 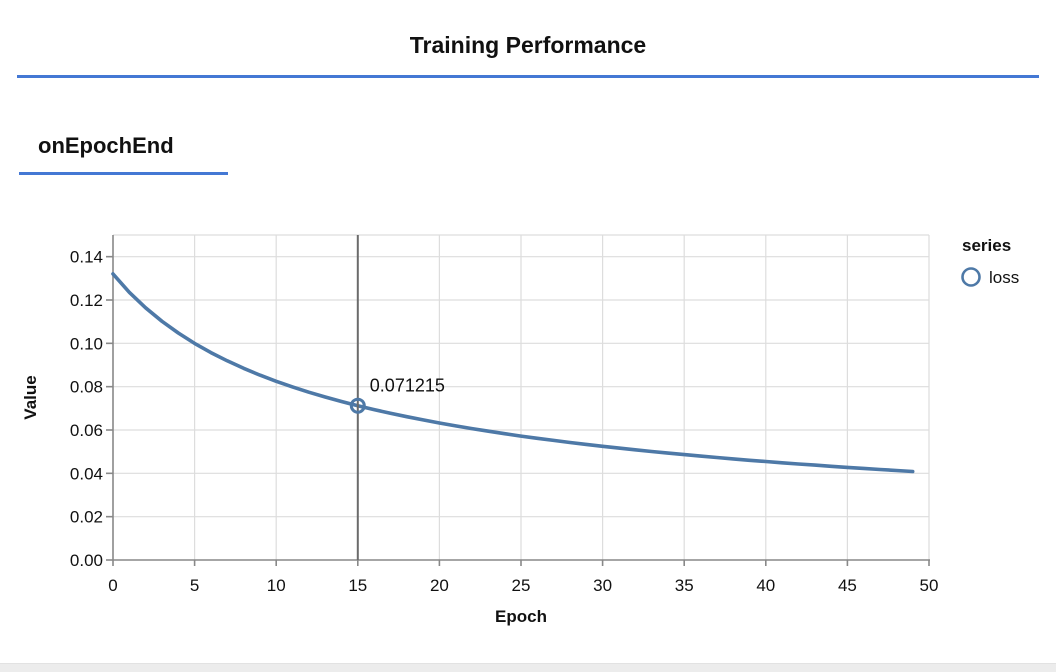 What do you see at coordinates (86, 300) in the screenshot?
I see `y-tick-label-0.12: 0.12` at bounding box center [86, 300].